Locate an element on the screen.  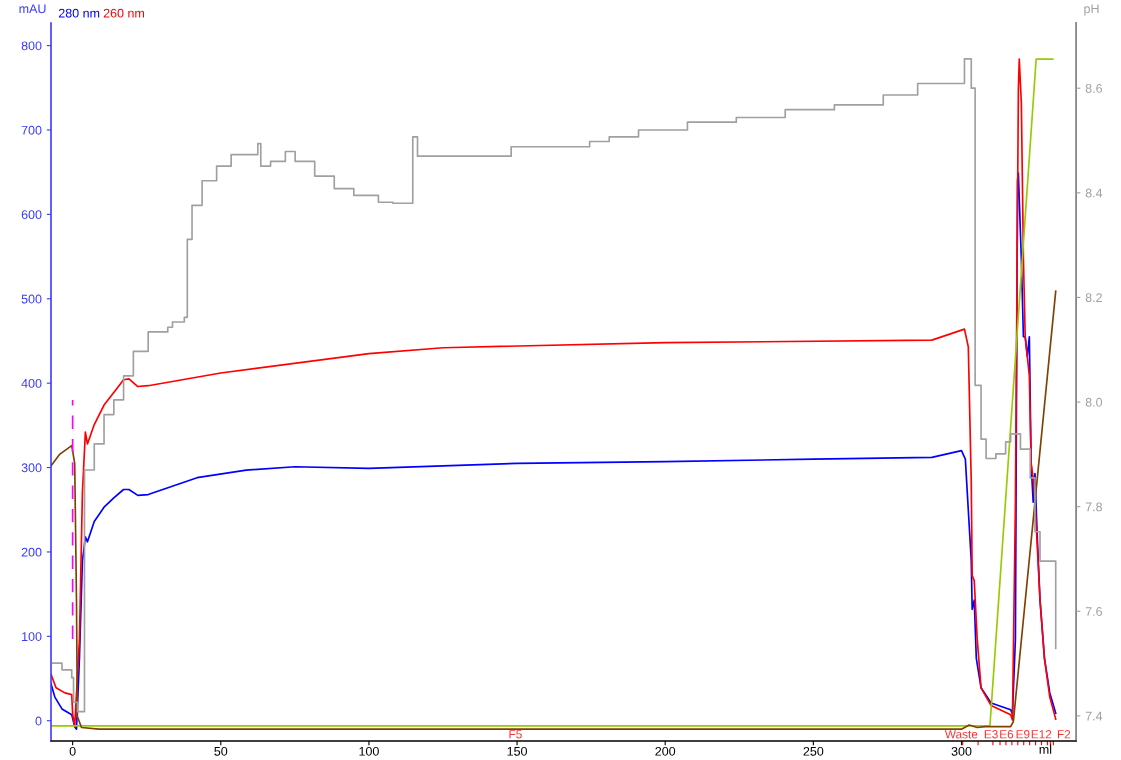
y2-tick-label: 7.8 is located at coordinates (1094, 507).